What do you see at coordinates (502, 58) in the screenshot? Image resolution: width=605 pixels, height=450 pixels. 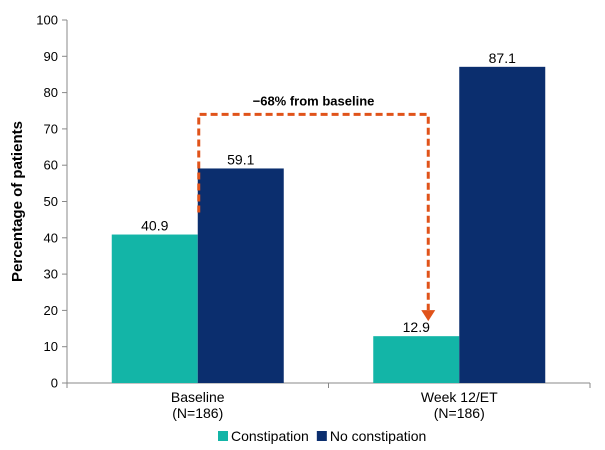 I see `data-label: 87.1` at bounding box center [502, 58].